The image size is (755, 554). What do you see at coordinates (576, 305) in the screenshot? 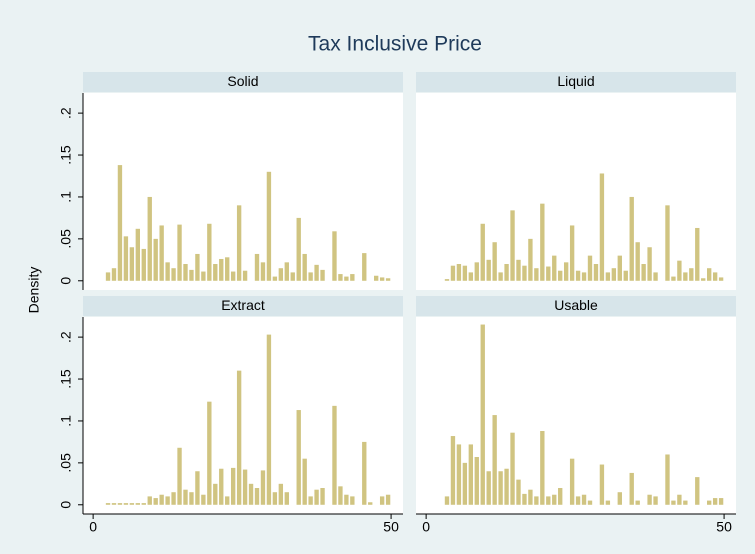
I see `panel-title: Usable` at bounding box center [576, 305].